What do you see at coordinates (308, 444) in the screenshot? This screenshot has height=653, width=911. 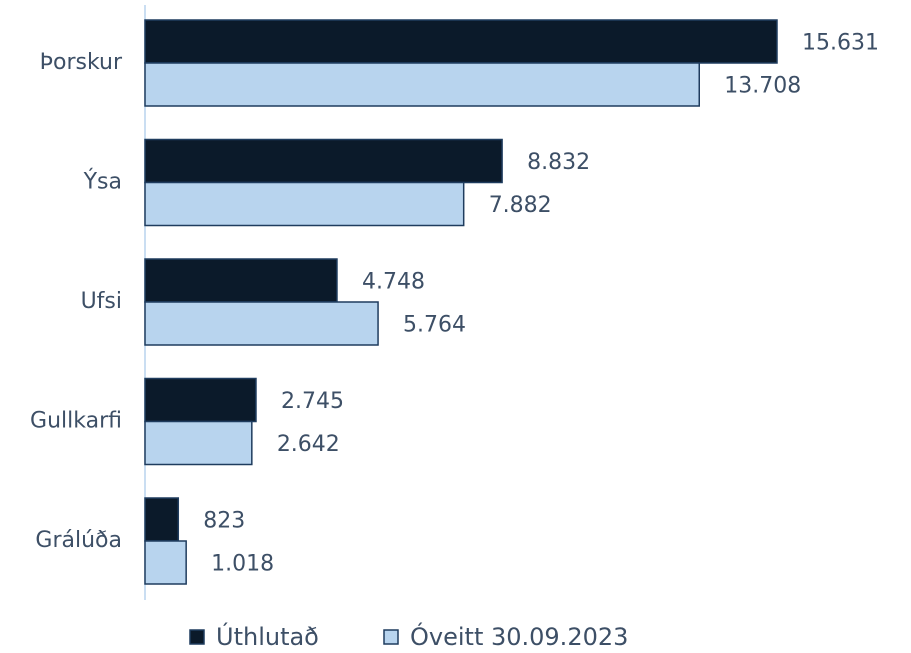 I see `value-label: 2.642` at bounding box center [308, 444].